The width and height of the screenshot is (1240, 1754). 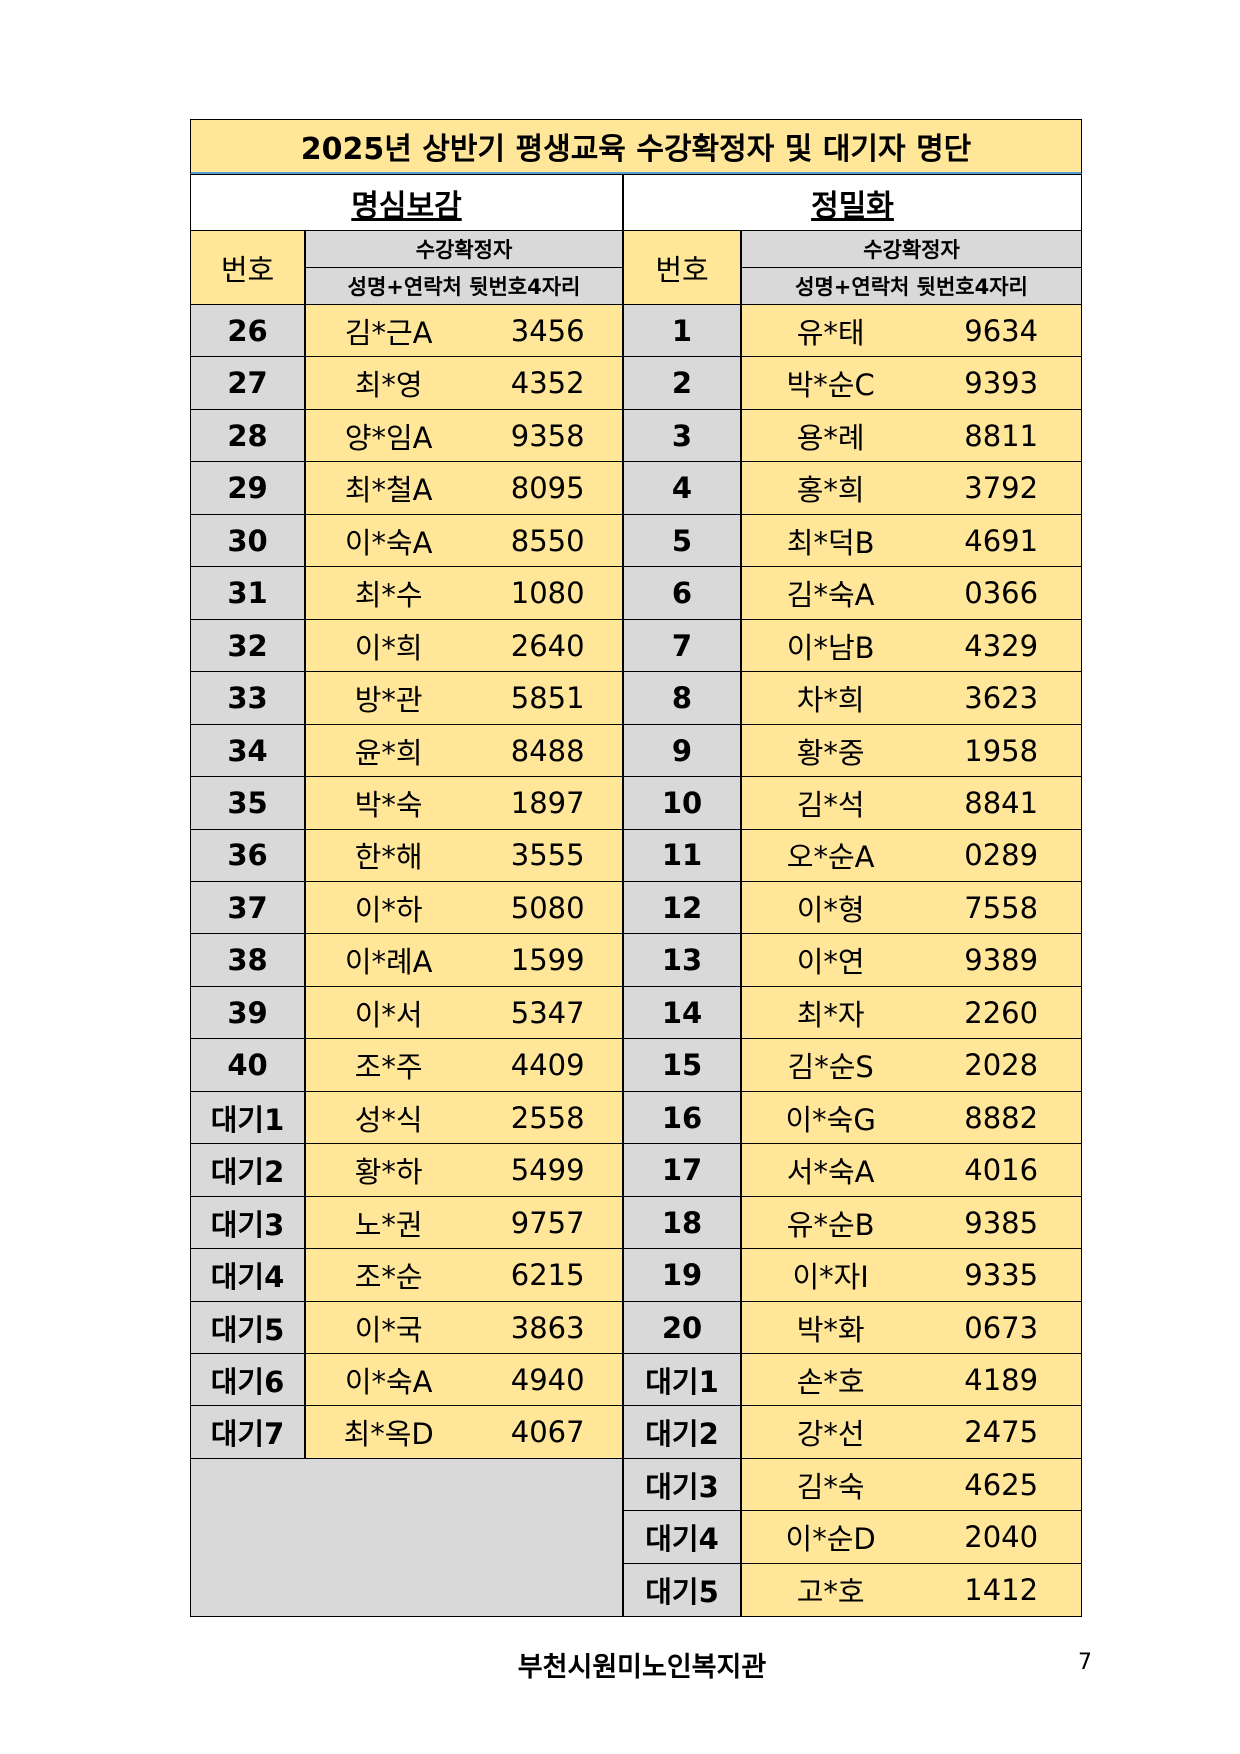 What do you see at coordinates (852, 206) in the screenshot?
I see `section-name: 정밀화` at bounding box center [852, 206].